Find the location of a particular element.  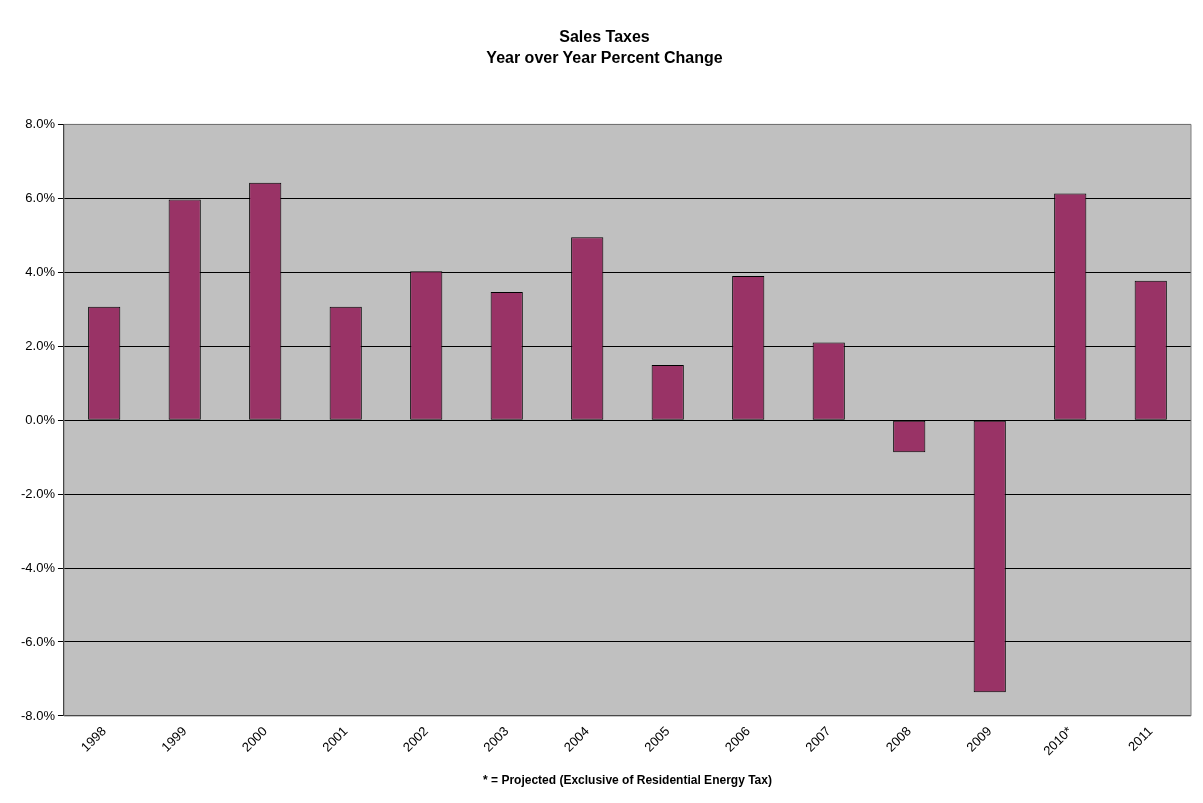

y-tick-label: -6.0% is located at coordinates (38, 641).